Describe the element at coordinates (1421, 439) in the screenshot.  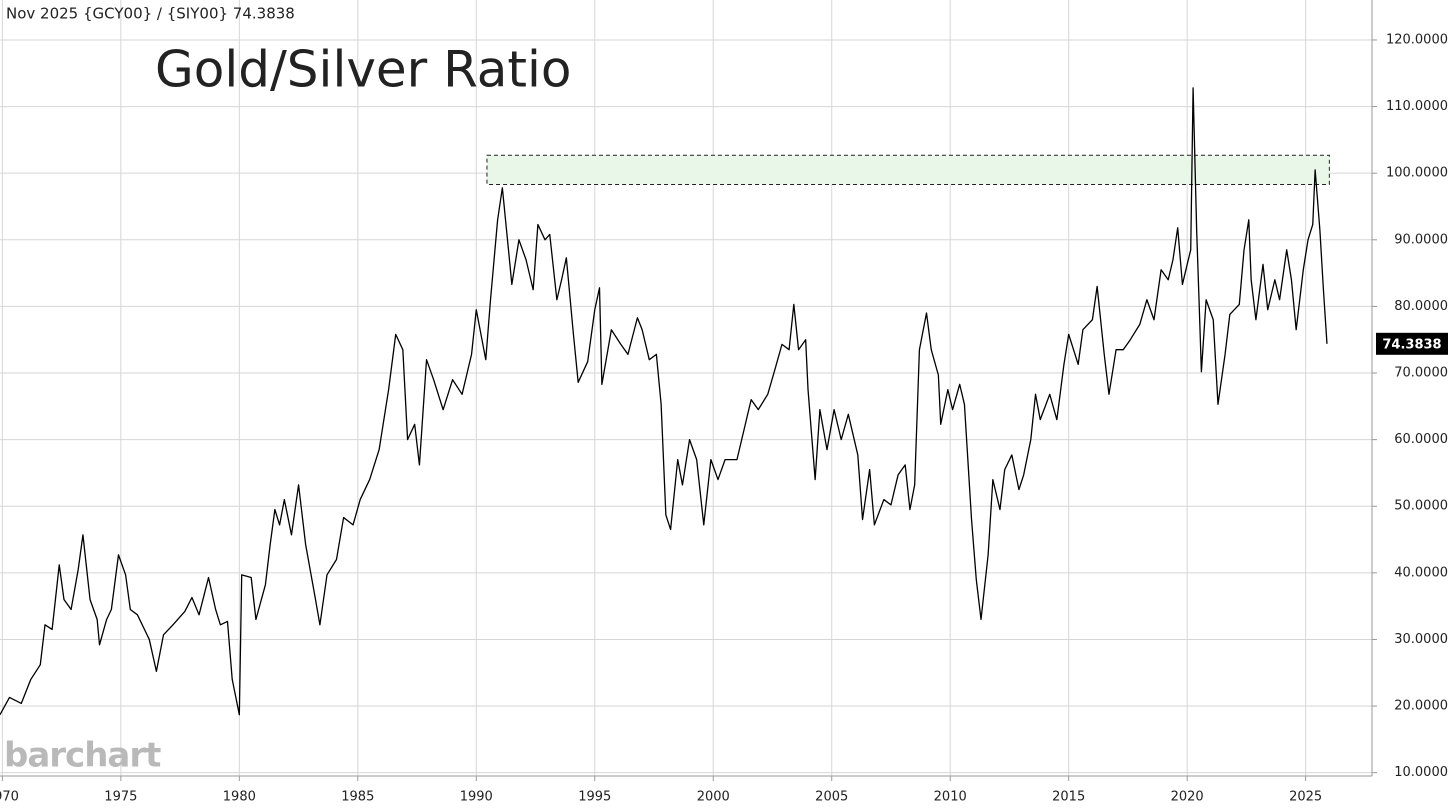
I see `y-tick-label: 60.0000` at that location.